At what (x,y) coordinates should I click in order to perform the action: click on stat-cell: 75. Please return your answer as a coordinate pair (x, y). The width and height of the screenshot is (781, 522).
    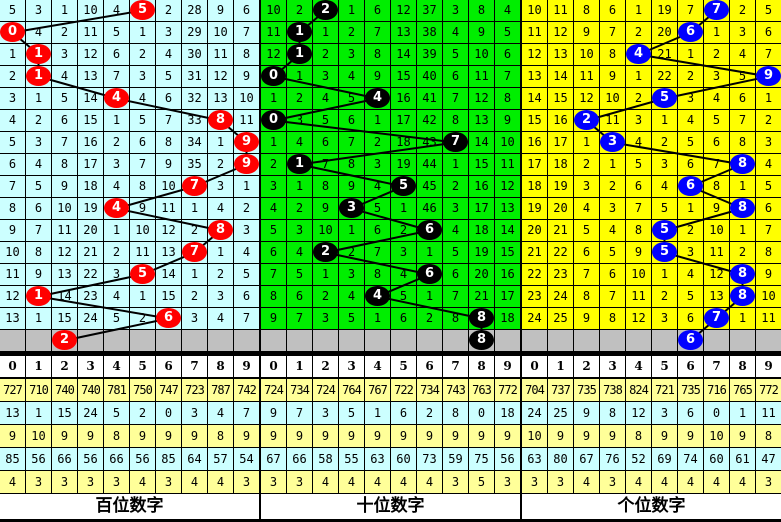
    Looking at the image, I should click on (481, 459).